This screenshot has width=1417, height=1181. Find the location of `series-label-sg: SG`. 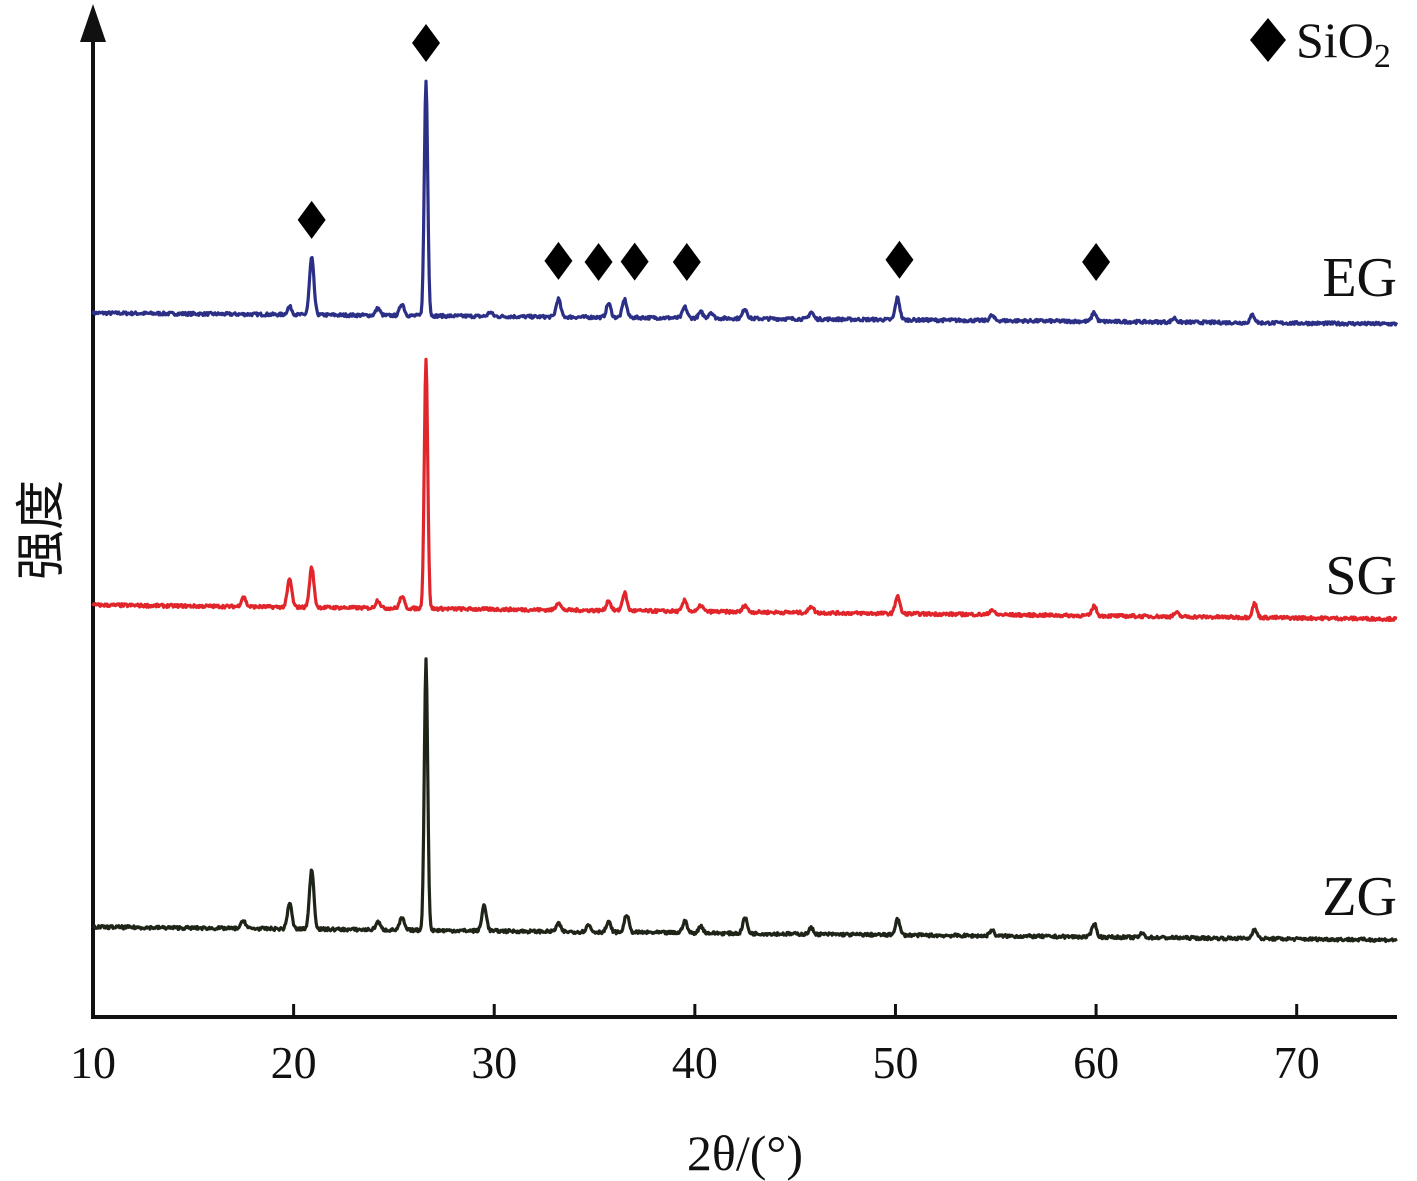

series-label-sg: SG is located at coordinates (1361, 576).